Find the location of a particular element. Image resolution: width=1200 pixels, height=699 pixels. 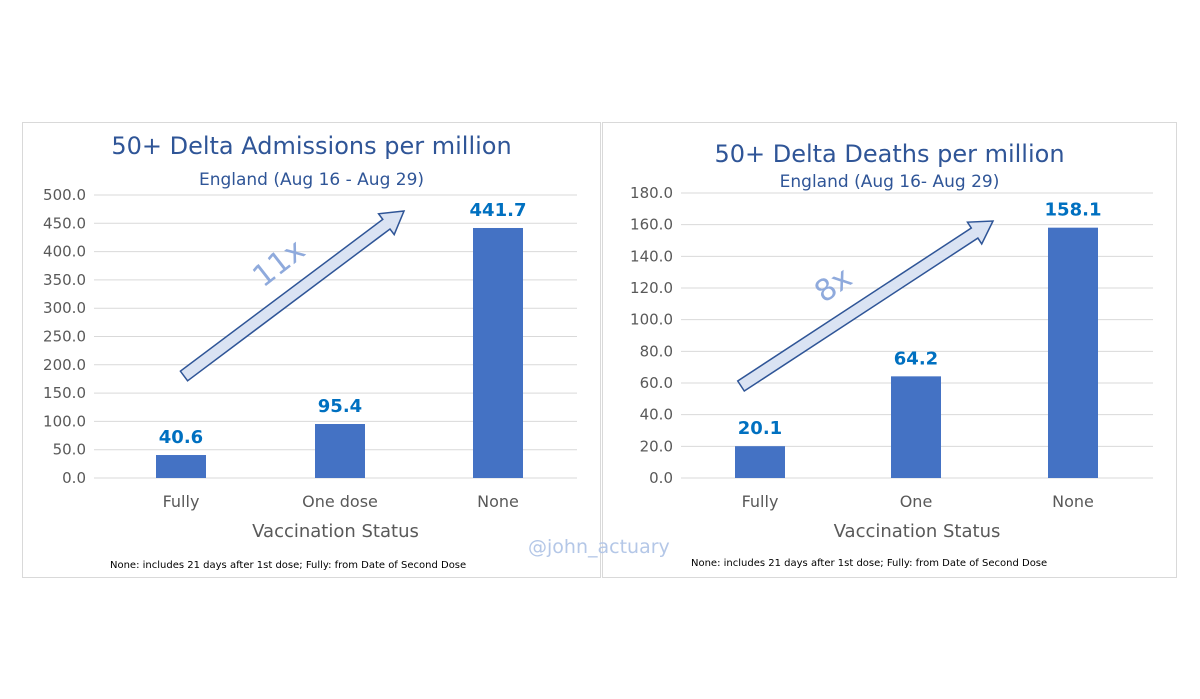

x-tick-label: One dose is located at coordinates (340, 501).